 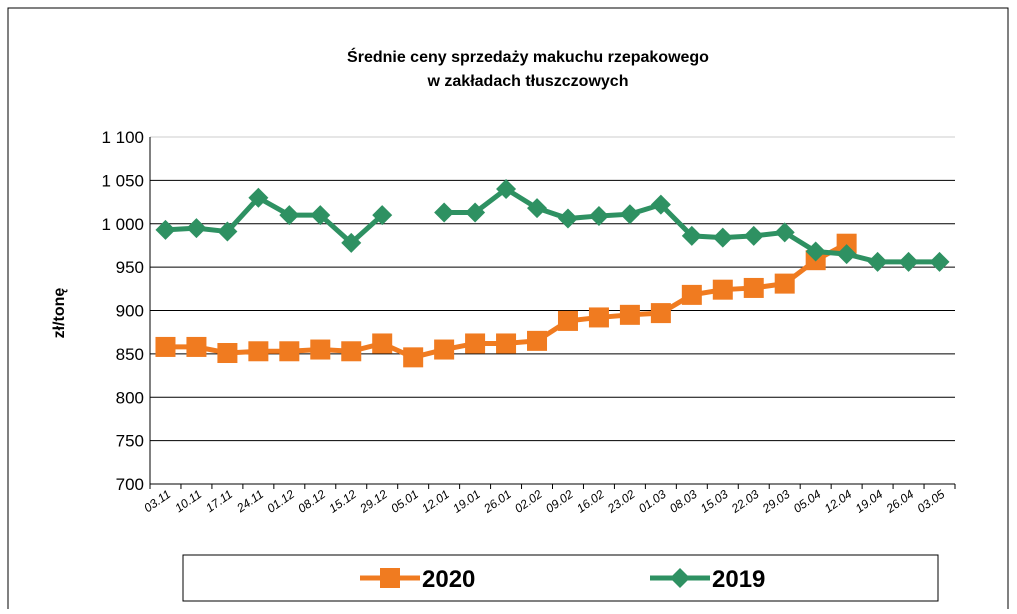 What do you see at coordinates (59, 313) in the screenshot?
I see `y-axis-label: zł/tonę` at bounding box center [59, 313].